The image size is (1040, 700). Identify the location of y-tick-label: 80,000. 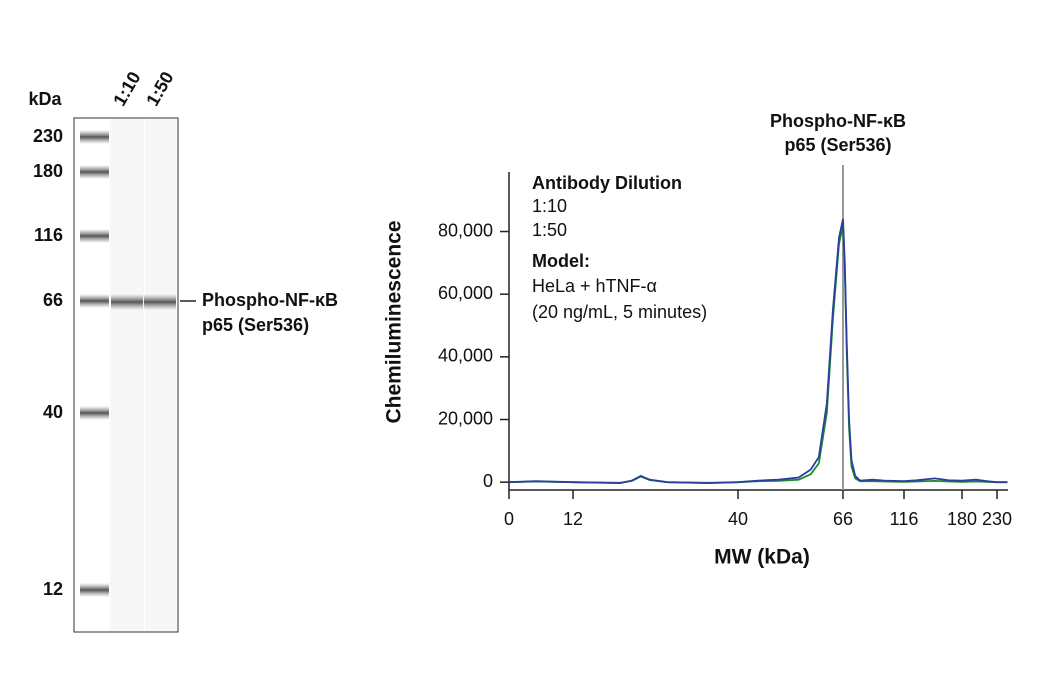
(465, 230).